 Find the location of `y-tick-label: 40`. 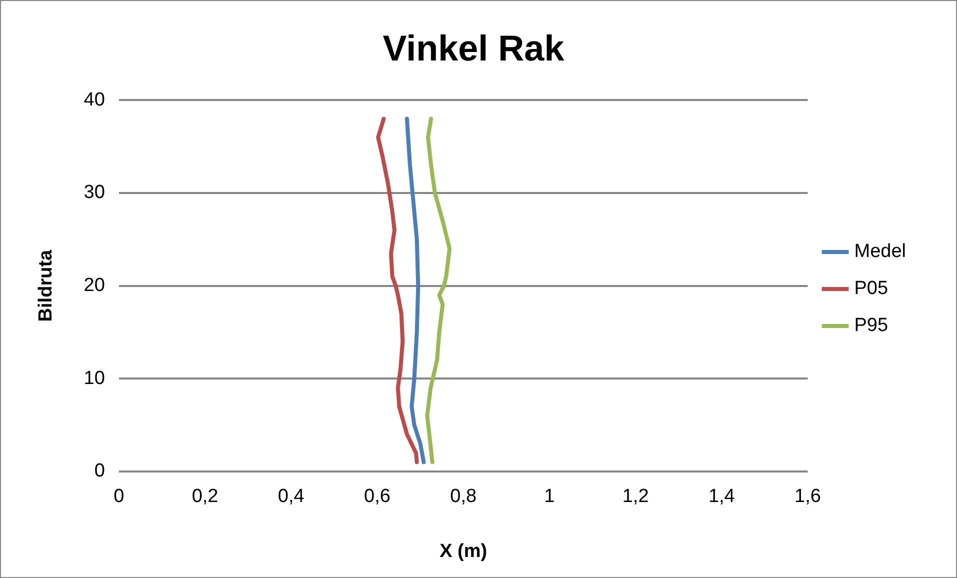

y-tick-label: 40 is located at coordinates (94, 99).